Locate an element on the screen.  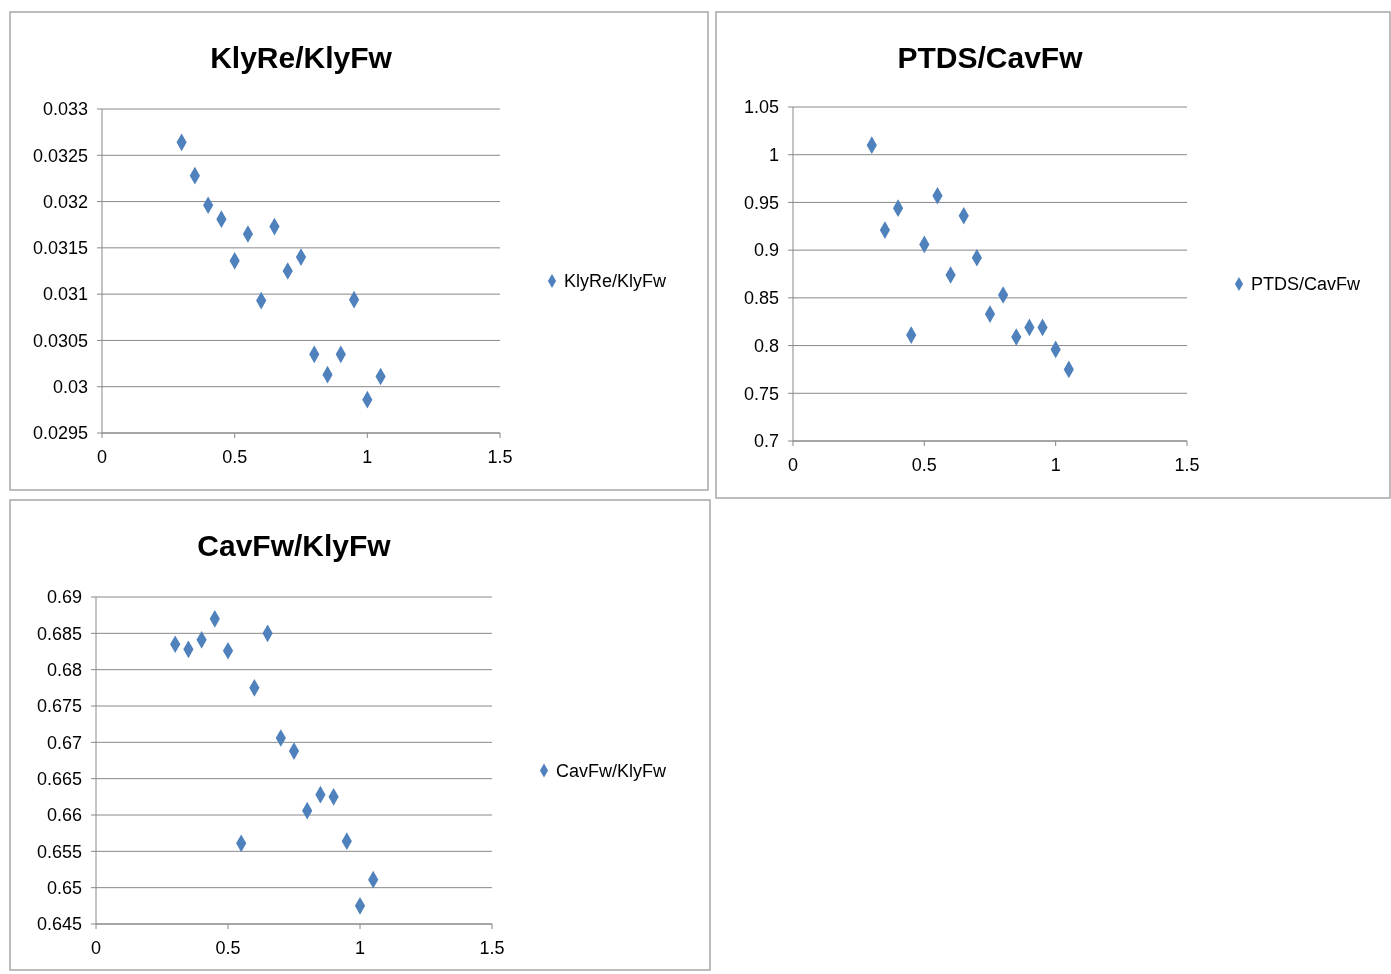
y-tick-label: 1.05 is located at coordinates (761, 107).